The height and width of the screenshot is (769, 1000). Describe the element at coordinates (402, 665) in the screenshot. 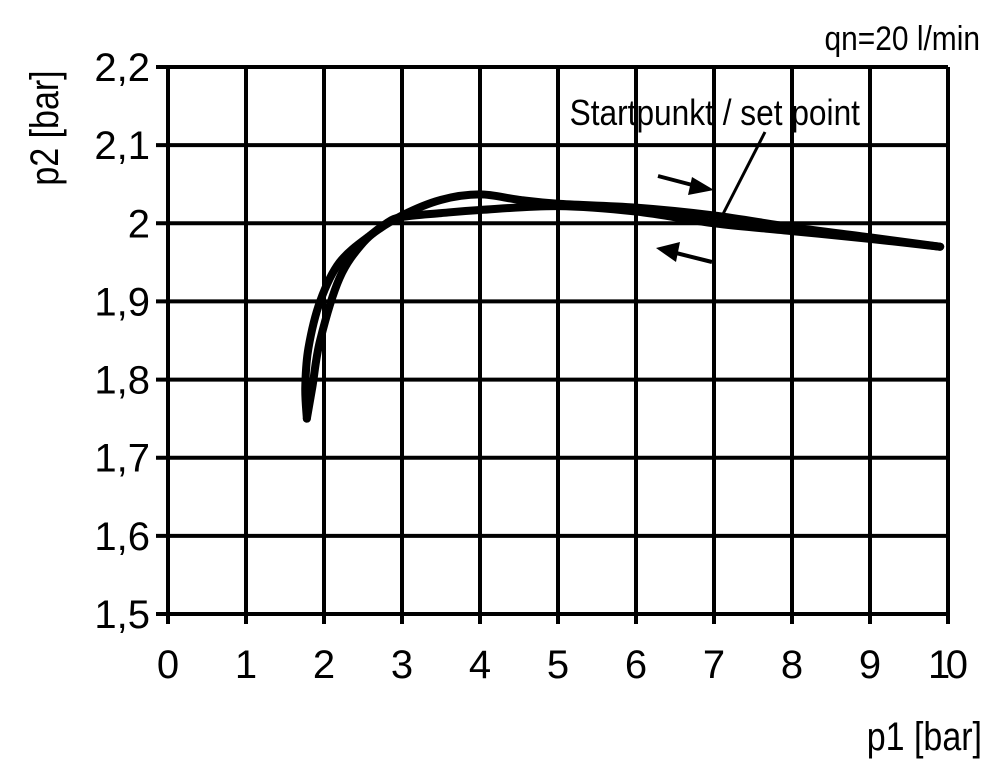

I see `x-tick-label: 3` at that location.